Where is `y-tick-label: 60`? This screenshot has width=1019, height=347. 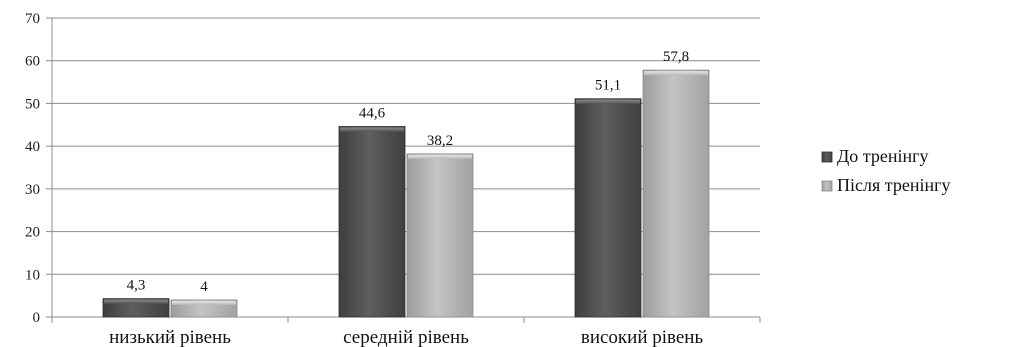 y-tick-label: 60 is located at coordinates (32, 62).